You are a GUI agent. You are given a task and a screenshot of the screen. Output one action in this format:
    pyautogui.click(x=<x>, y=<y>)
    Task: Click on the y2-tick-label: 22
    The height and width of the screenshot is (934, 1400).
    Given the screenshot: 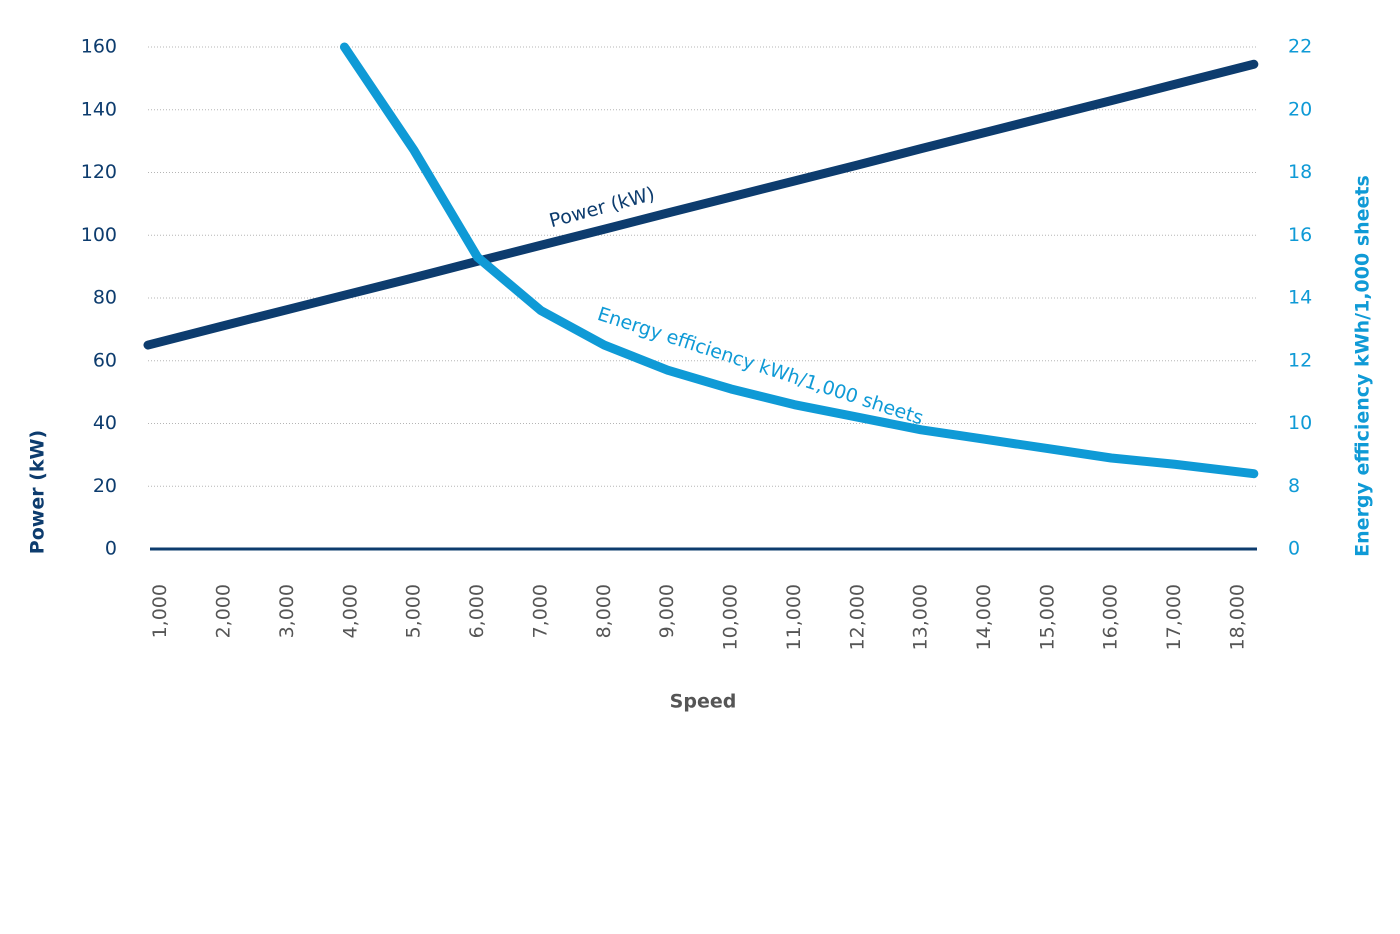 What is the action you would take?
    pyautogui.click(x=1300, y=47)
    